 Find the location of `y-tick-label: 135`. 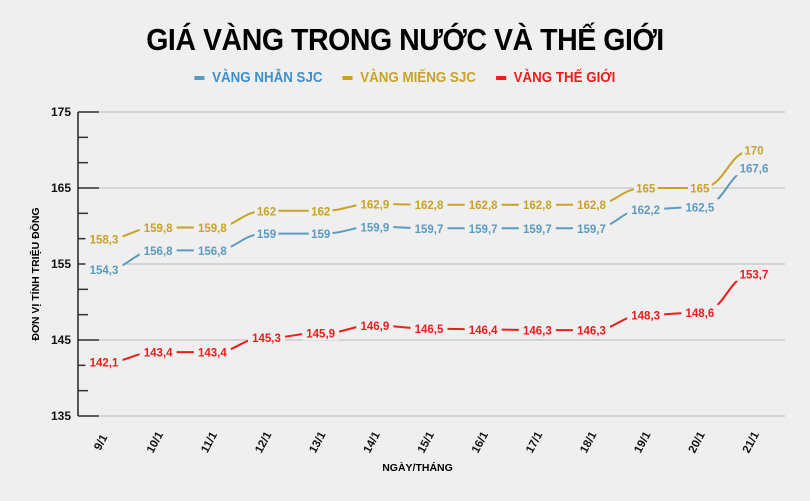

y-tick-label: 135 is located at coordinates (61, 416).